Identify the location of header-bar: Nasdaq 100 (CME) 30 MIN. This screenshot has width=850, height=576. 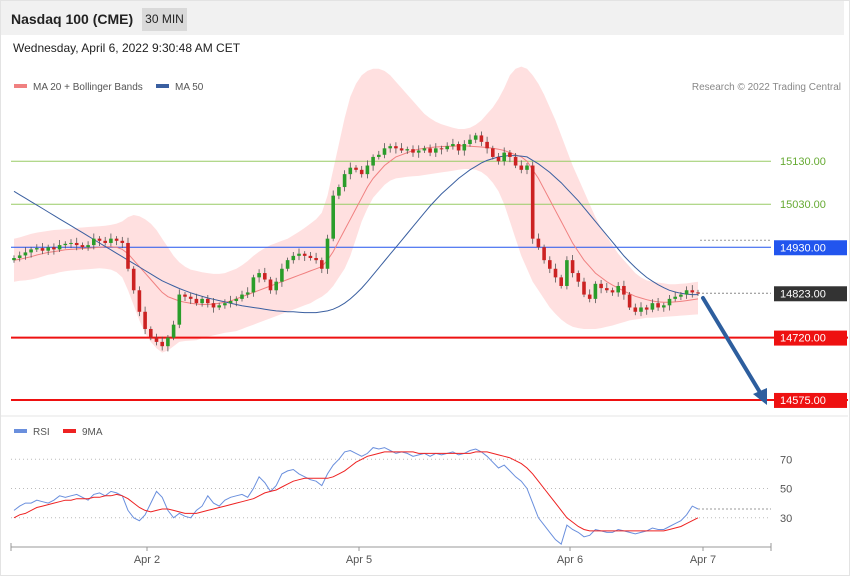
(422, 18).